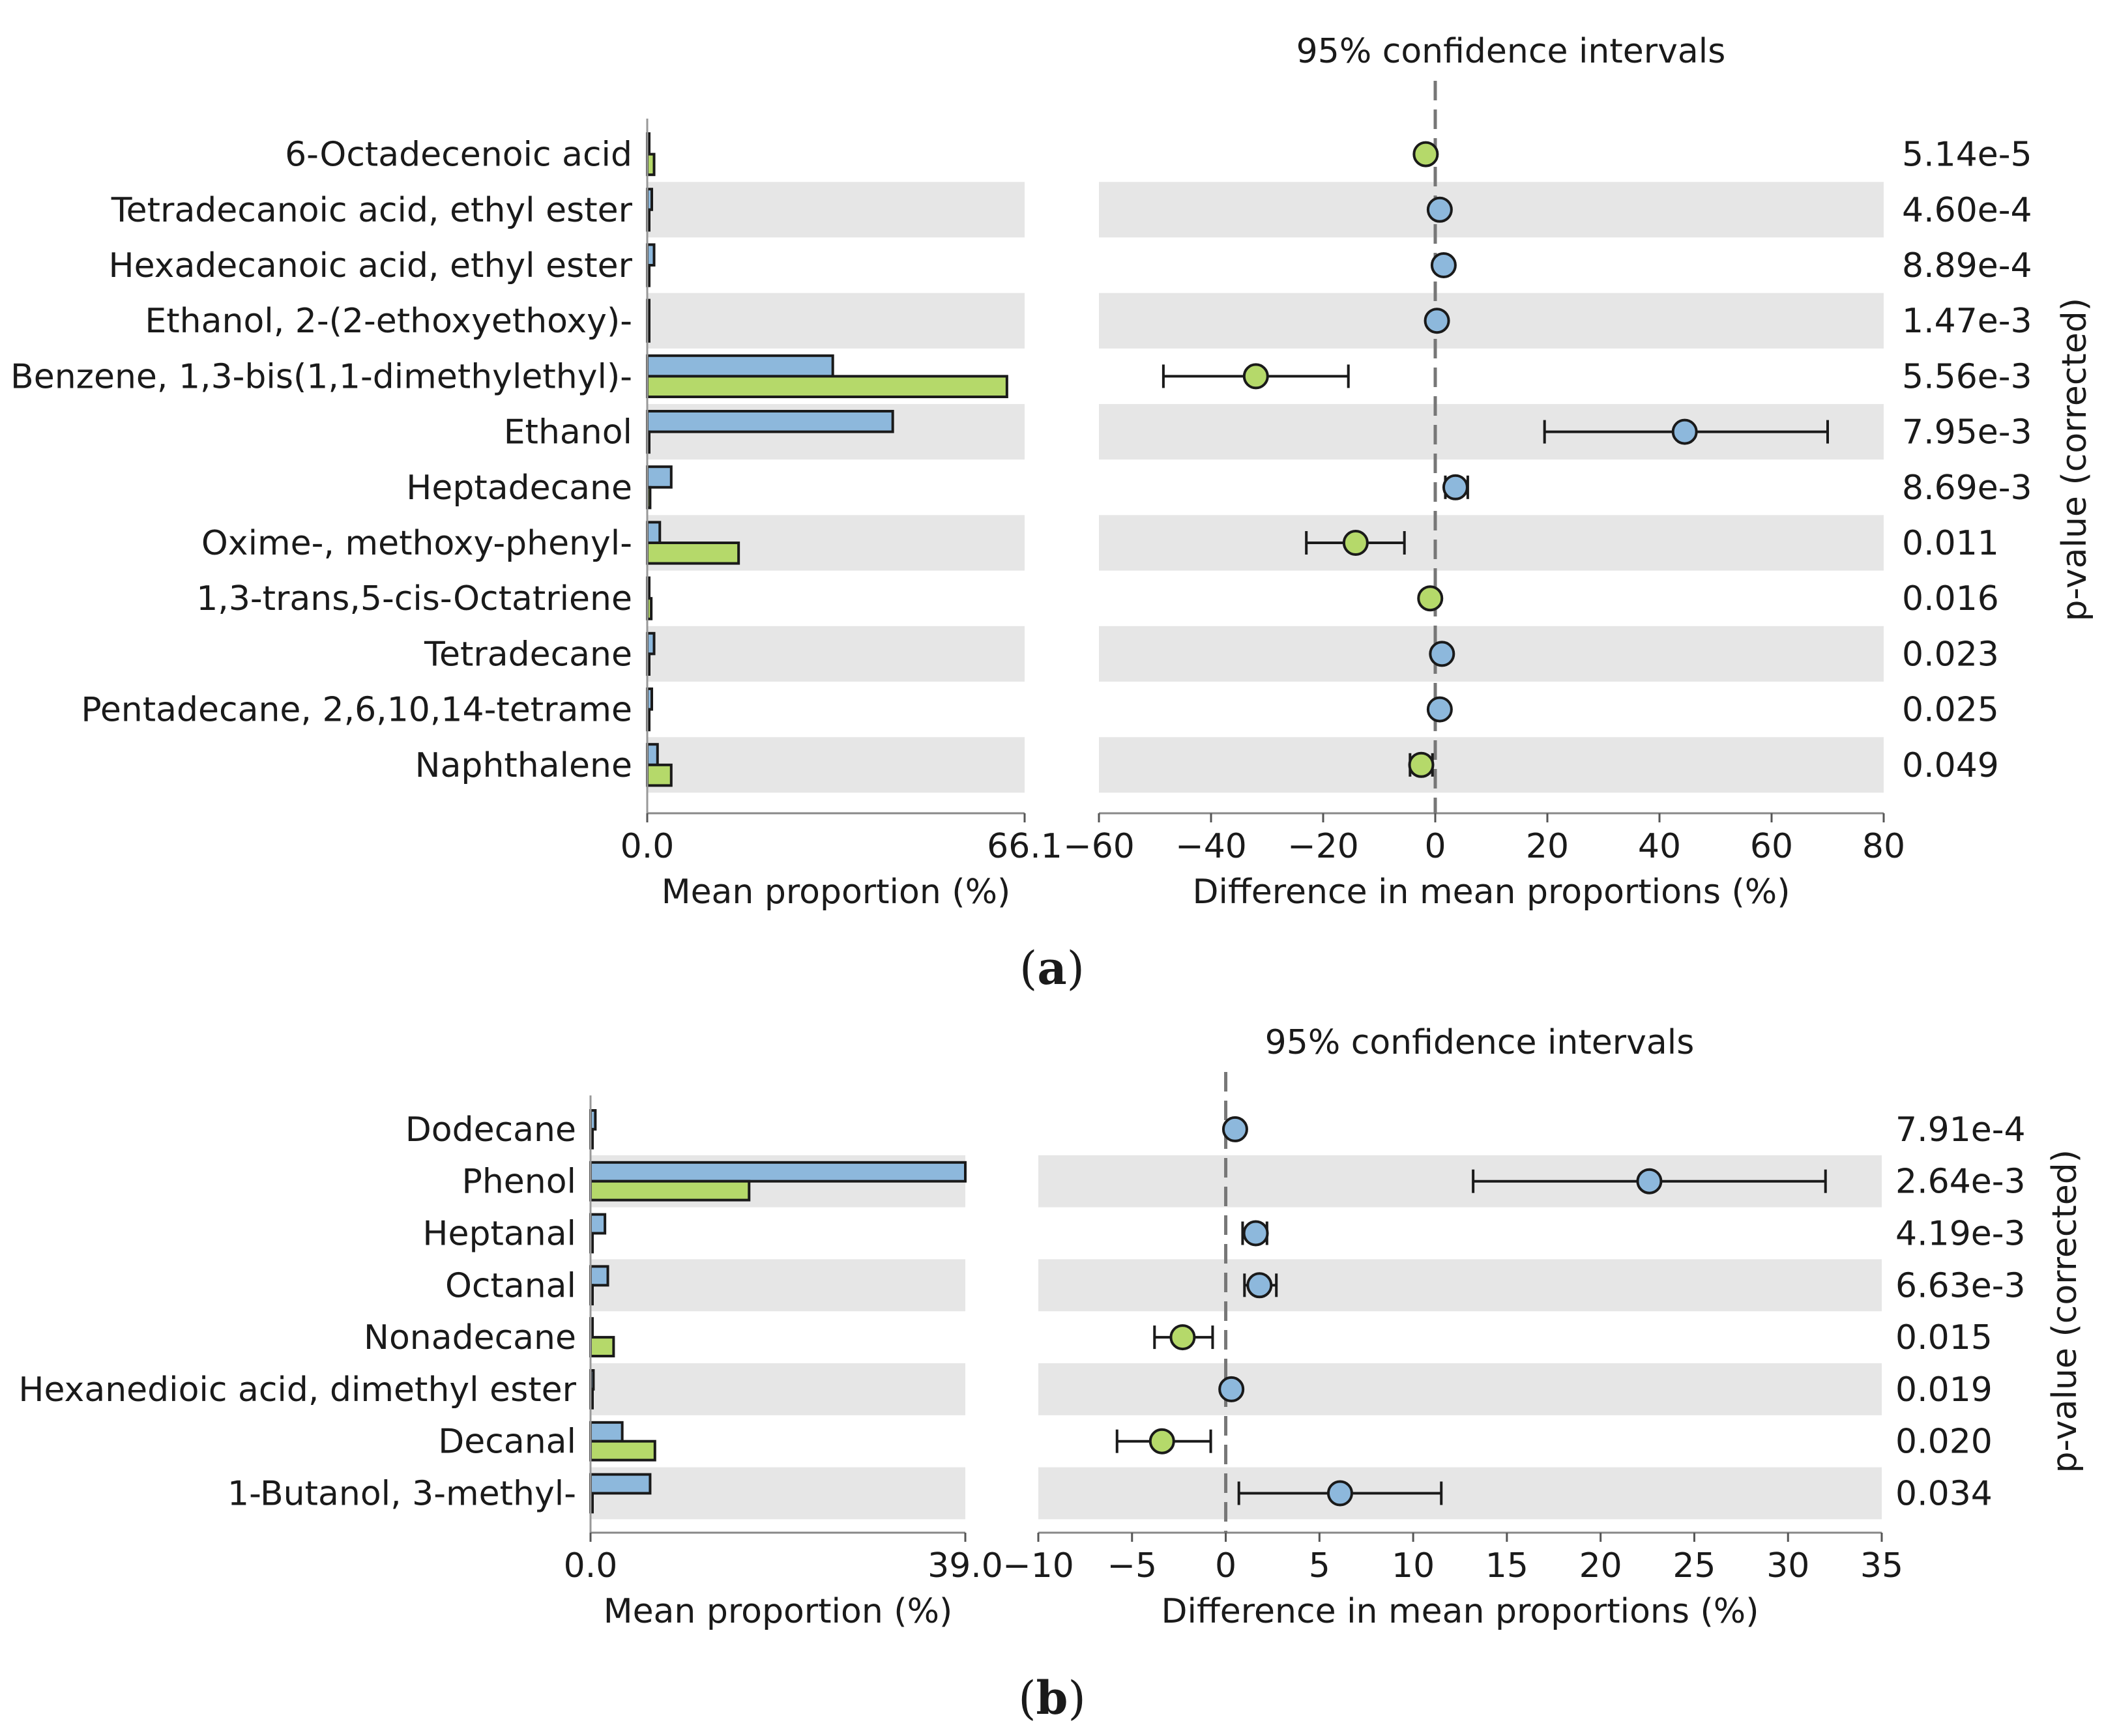 This screenshot has height=1736, width=2104. What do you see at coordinates (1967, 321) in the screenshot?
I see `p-value-label: 1.47e-3` at bounding box center [1967, 321].